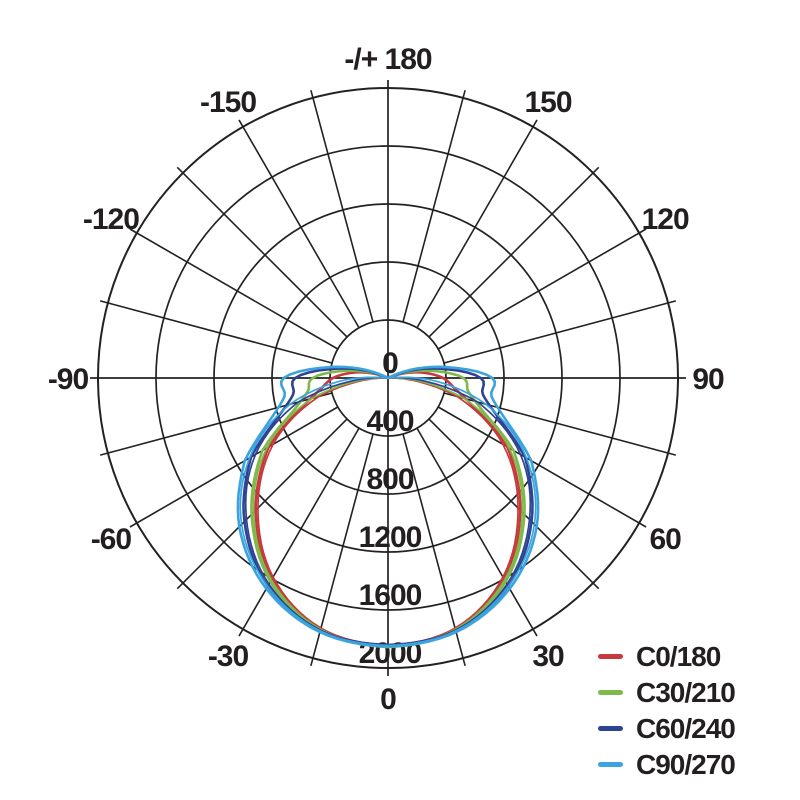 This screenshot has width=800, height=800. Describe the element at coordinates (228, 656) in the screenshot. I see `angle-label--30: -30` at that location.